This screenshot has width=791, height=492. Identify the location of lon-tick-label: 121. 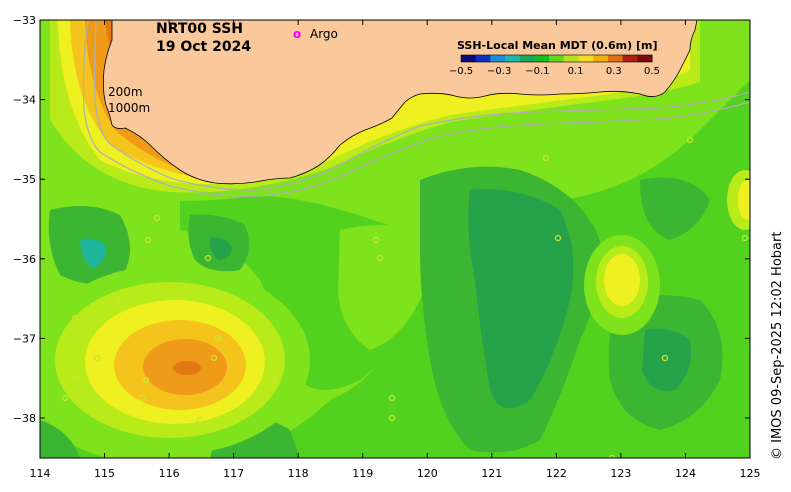
(491, 473).